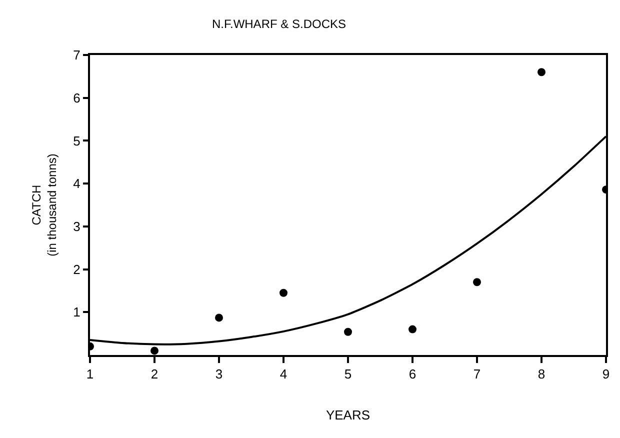 This screenshot has width=620, height=438. Describe the element at coordinates (44, 205) in the screenshot. I see `y-axis-title: CATCH (in thousand tonns)` at that location.